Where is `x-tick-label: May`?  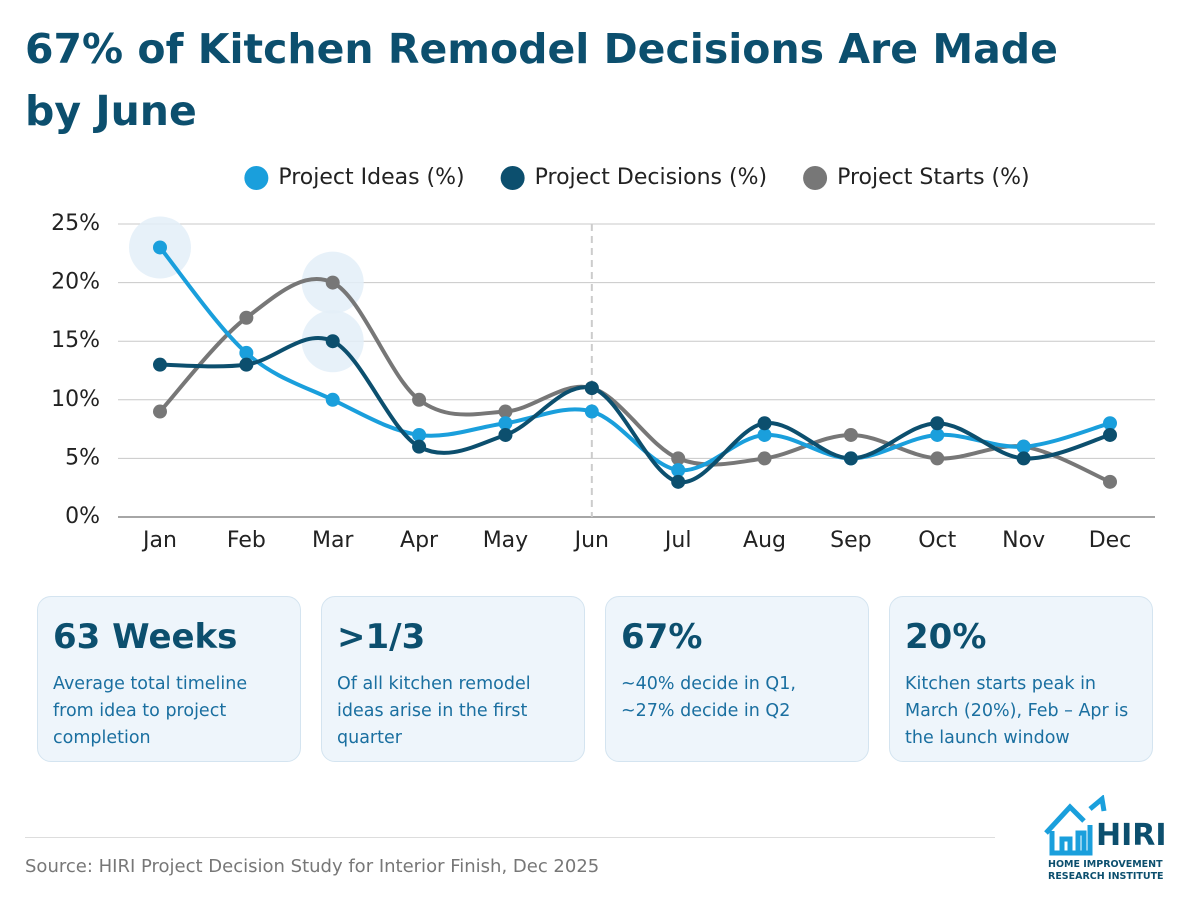 x-tick-label: May is located at coordinates (505, 540).